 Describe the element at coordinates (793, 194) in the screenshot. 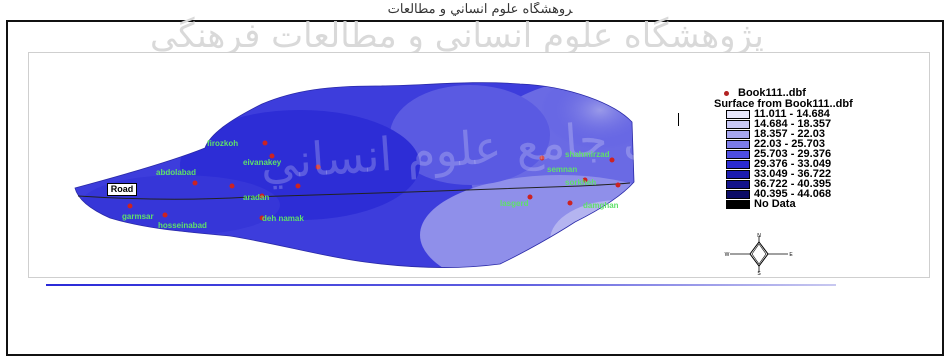

I see `legend-class-label: 40.395 - 44.068` at that location.